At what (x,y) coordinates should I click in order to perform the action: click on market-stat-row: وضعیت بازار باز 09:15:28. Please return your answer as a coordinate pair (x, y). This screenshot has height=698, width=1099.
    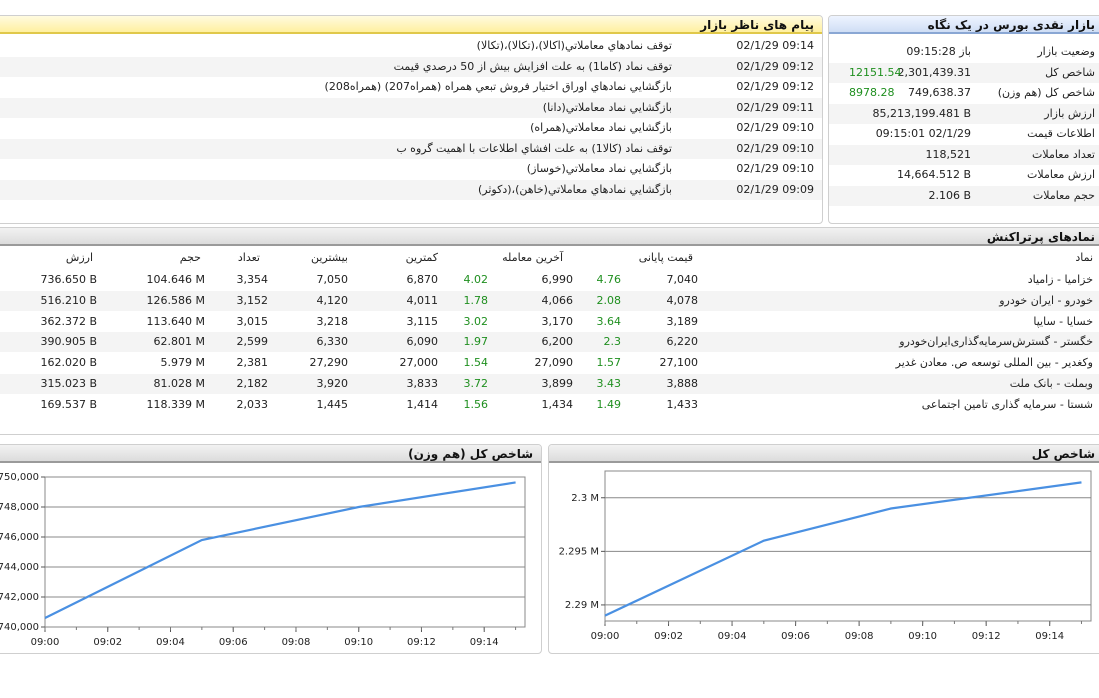
    Looking at the image, I should click on (964, 52).